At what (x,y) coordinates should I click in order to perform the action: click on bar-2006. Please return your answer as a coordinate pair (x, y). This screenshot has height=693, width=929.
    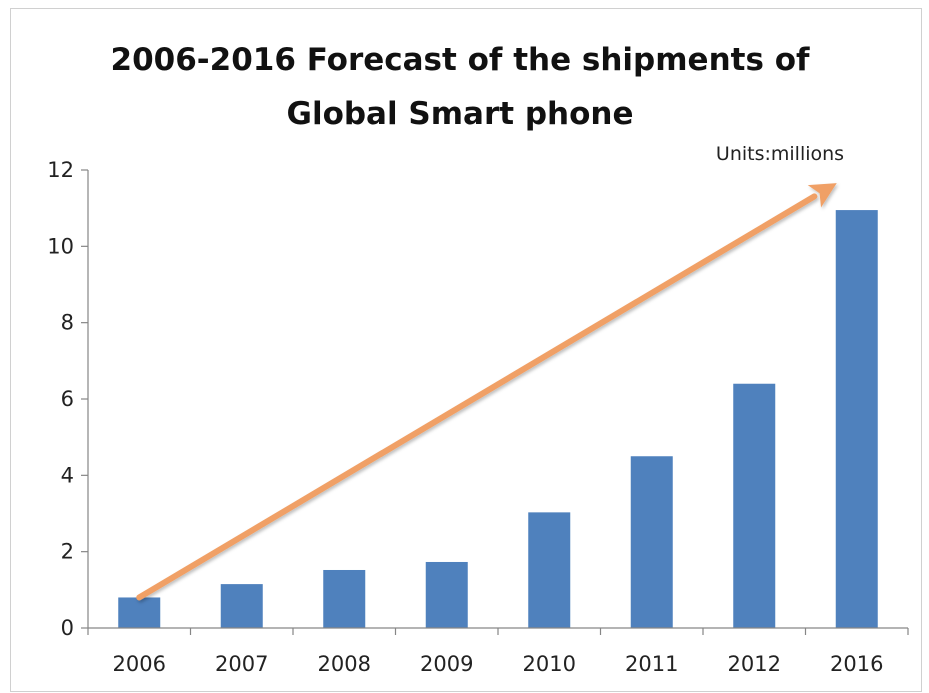
    Looking at the image, I should click on (139, 612).